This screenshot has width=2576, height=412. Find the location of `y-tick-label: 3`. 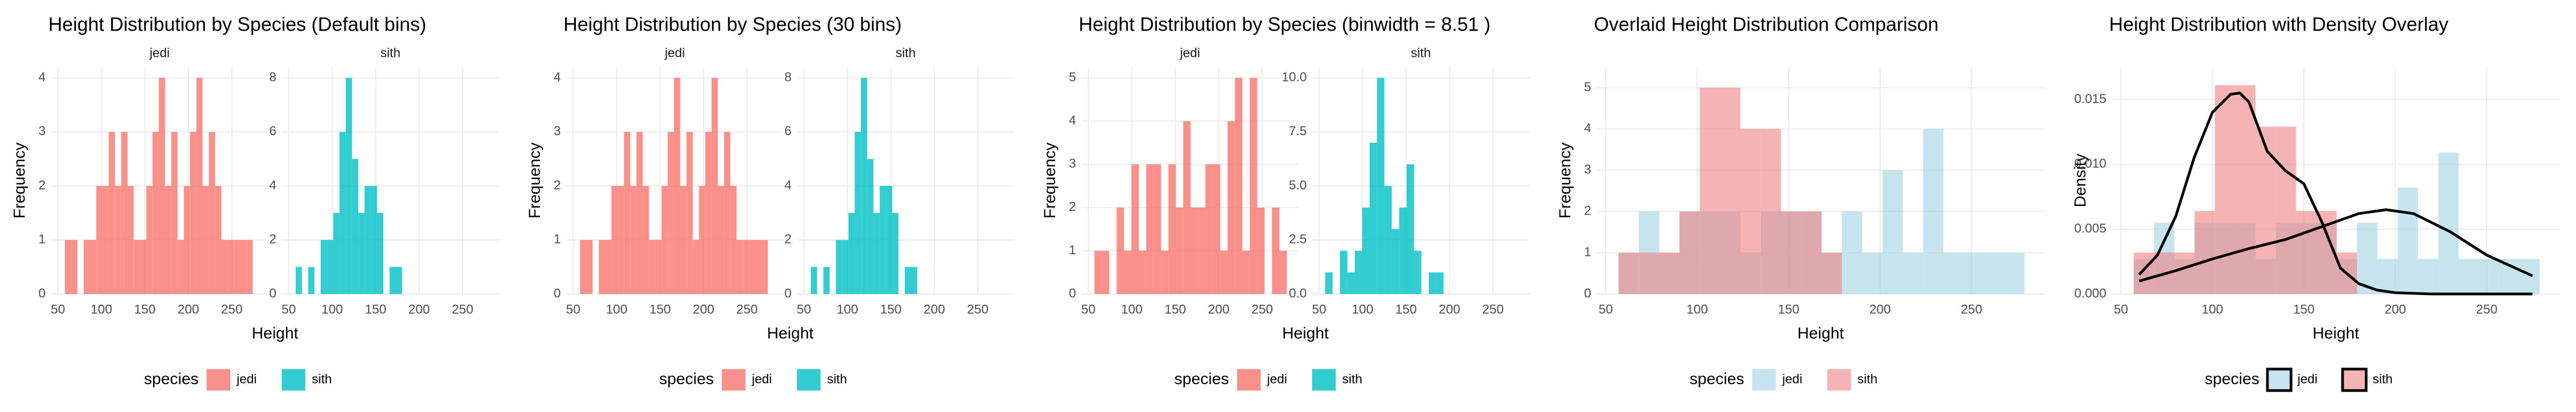

y-tick-label: 3 is located at coordinates (42, 131).